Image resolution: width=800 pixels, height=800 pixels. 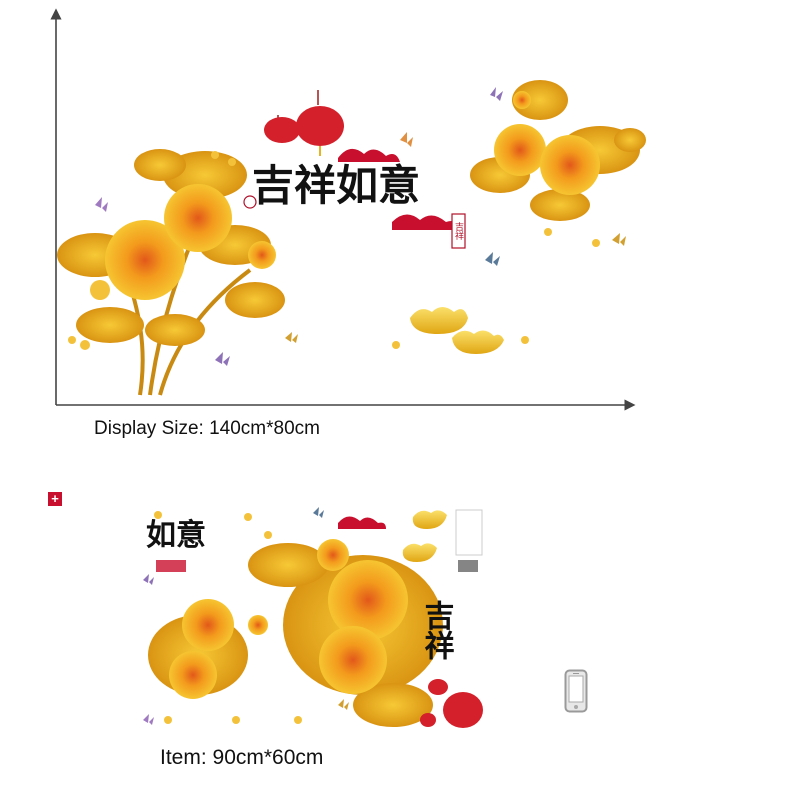 What do you see at coordinates (304, 123) in the screenshot?
I see `red-lanterns` at bounding box center [304, 123].